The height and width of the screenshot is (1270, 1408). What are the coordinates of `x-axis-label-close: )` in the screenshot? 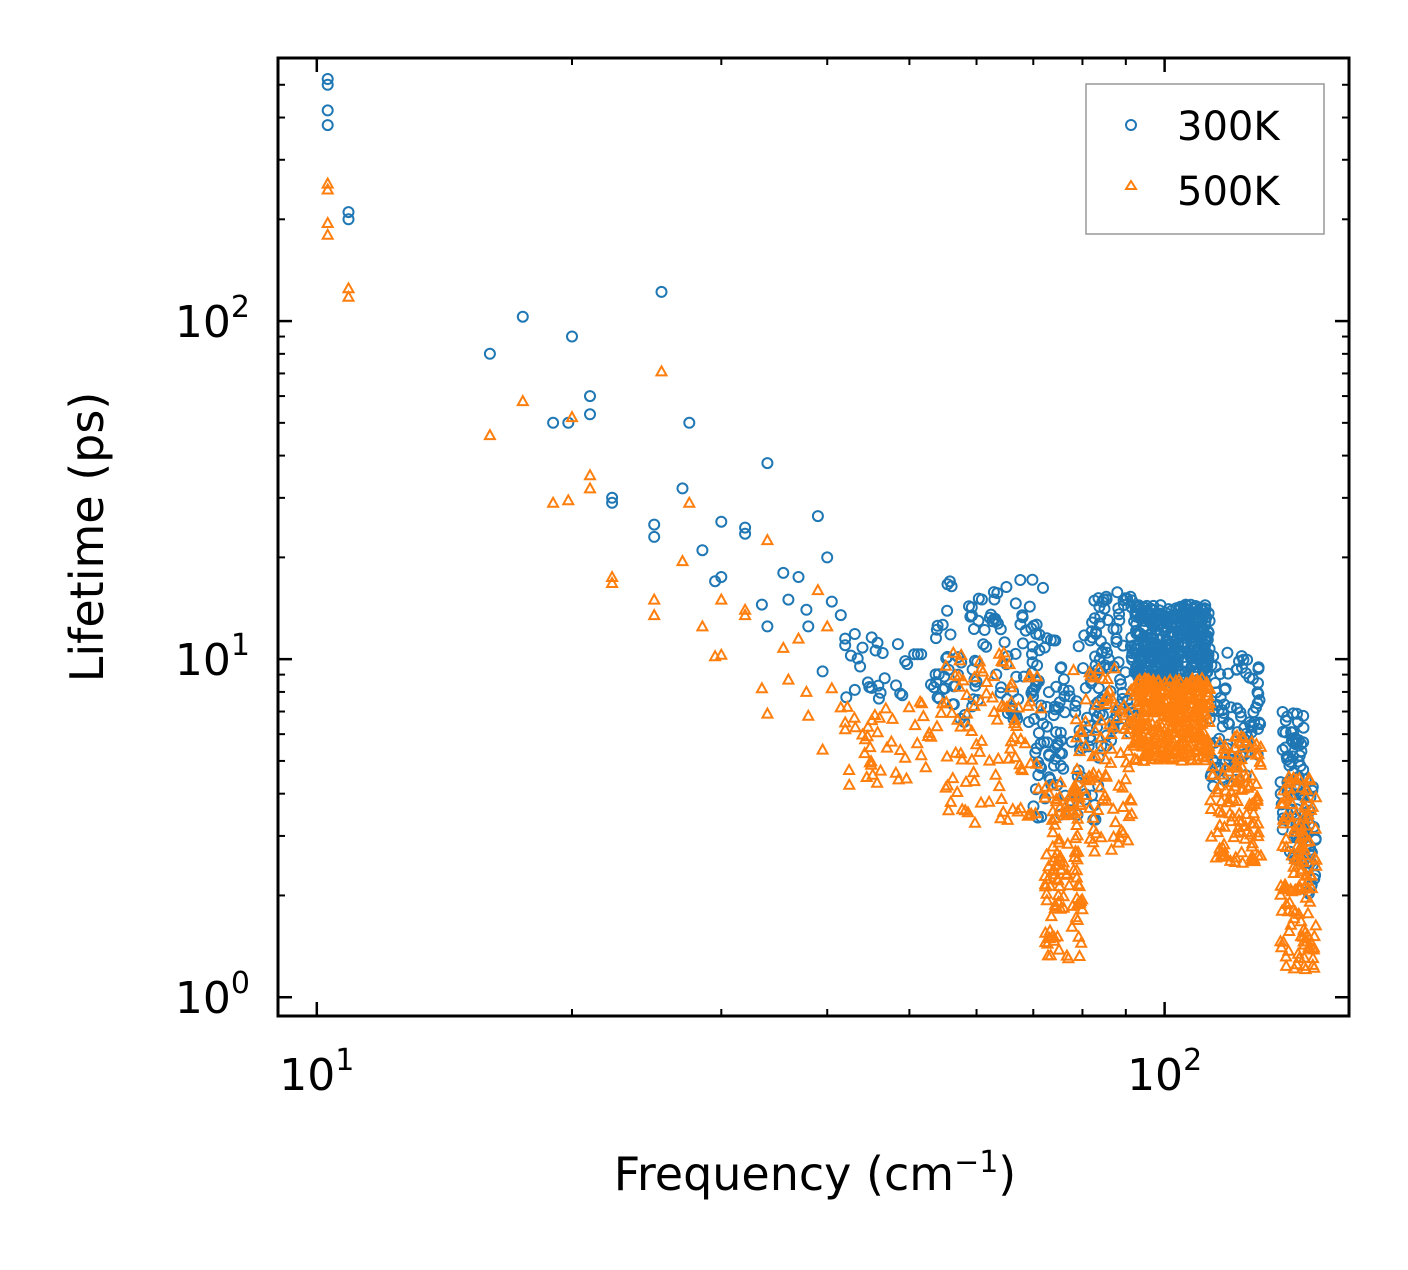 It's located at (1007, 1174).